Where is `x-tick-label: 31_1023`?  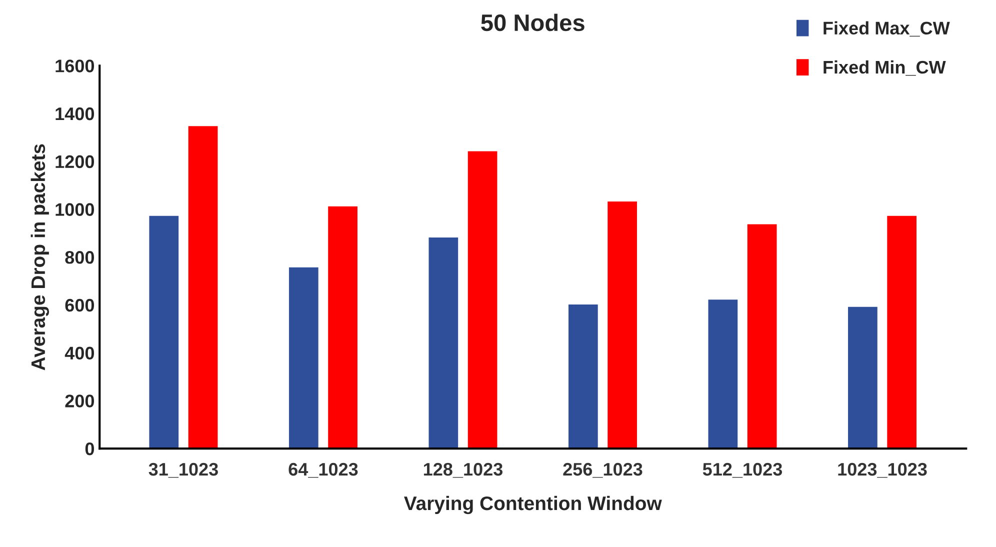
x-tick-label: 31_1023 is located at coordinates (183, 470).